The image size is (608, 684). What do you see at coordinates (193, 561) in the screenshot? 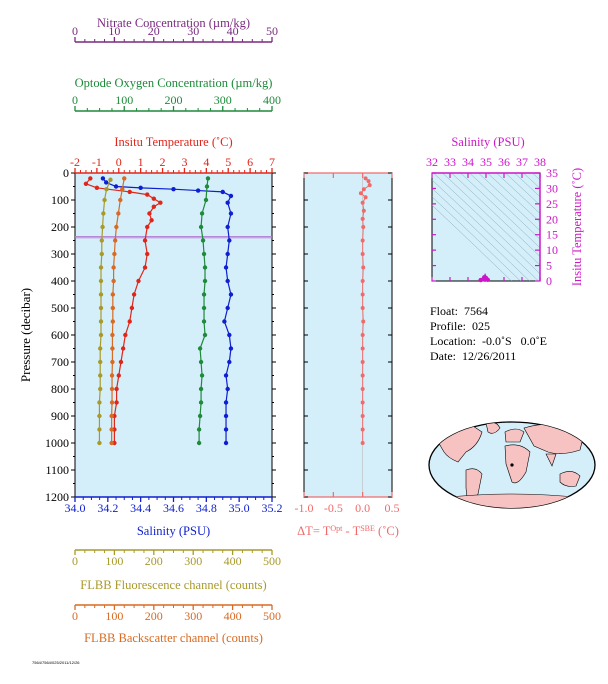
I see `fluorescence-tick-label: 300` at bounding box center [193, 561].